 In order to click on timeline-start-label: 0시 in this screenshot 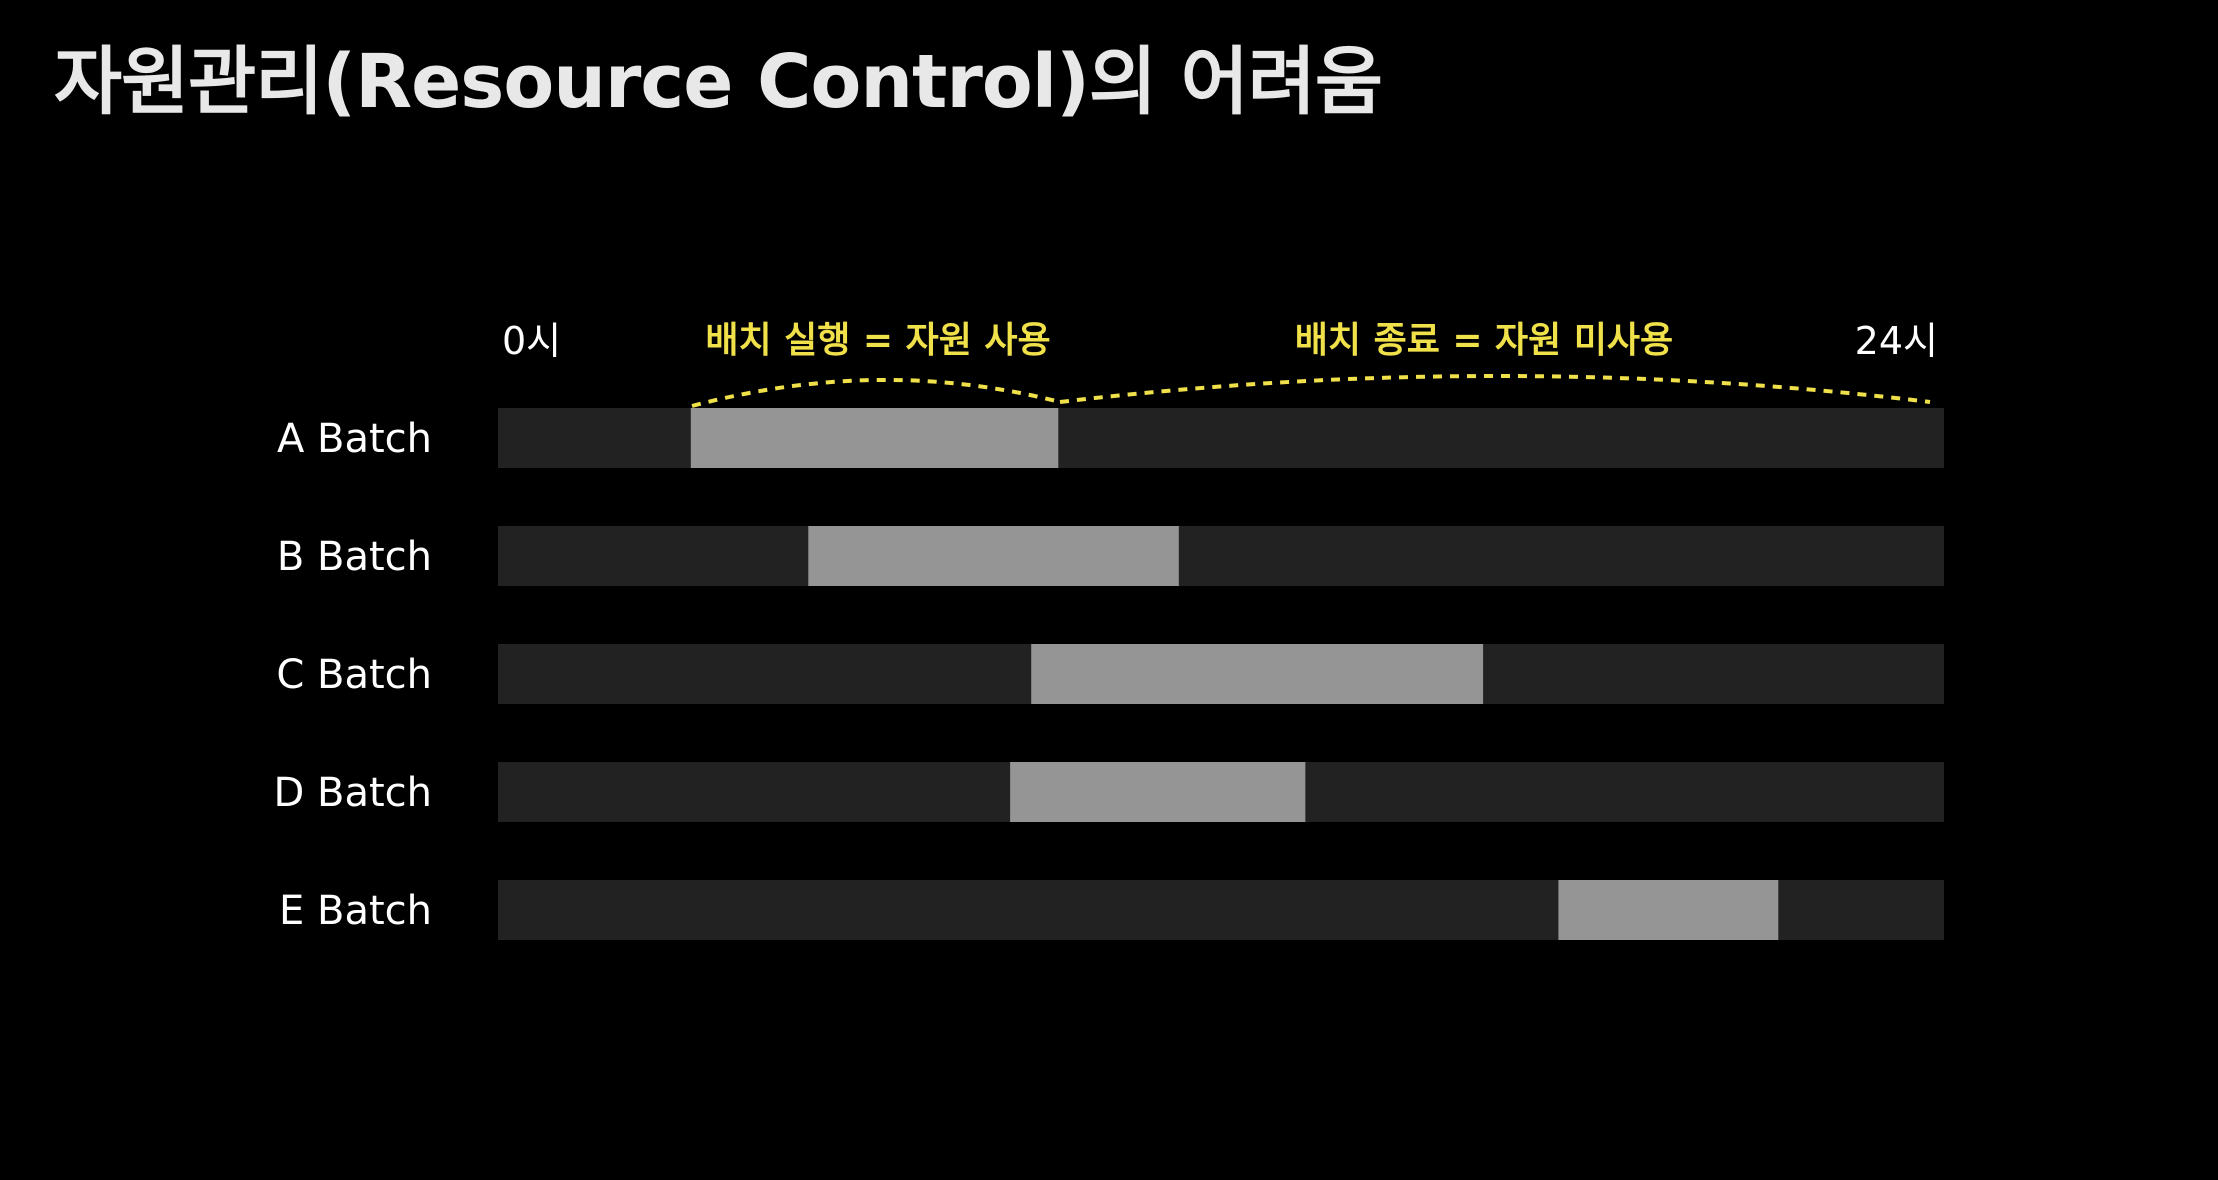, I will do `click(531, 341)`.